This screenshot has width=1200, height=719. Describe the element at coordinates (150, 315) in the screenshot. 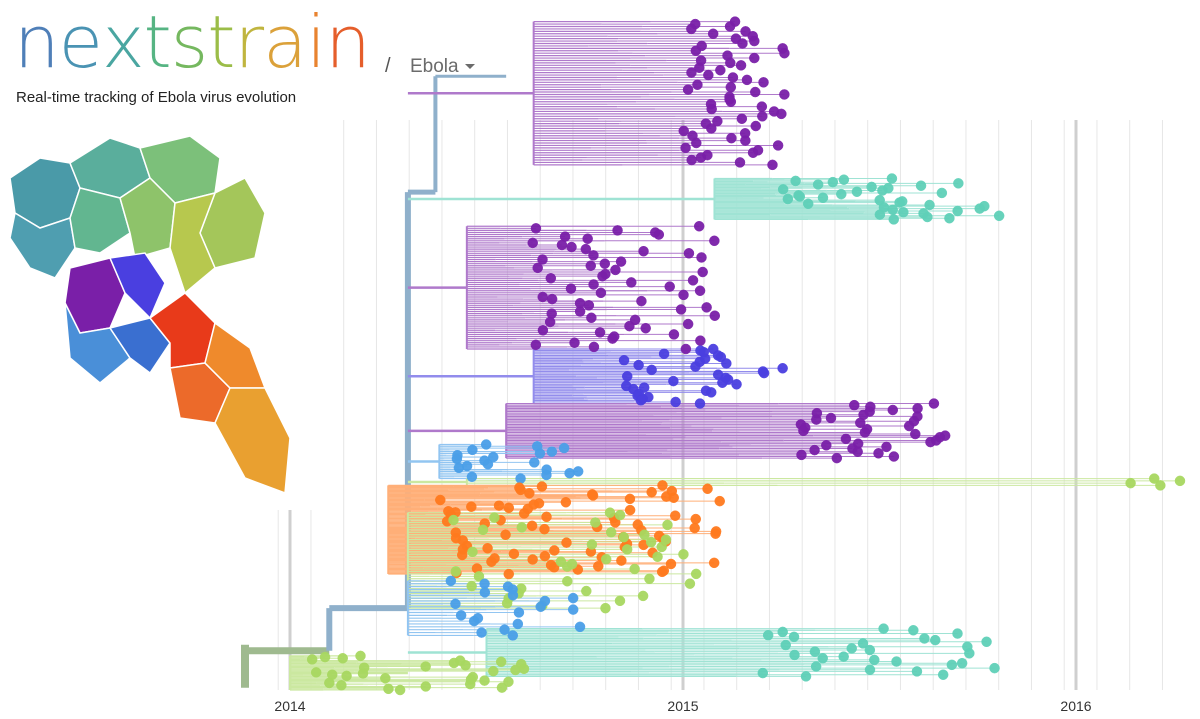

I see `map-regions` at that location.